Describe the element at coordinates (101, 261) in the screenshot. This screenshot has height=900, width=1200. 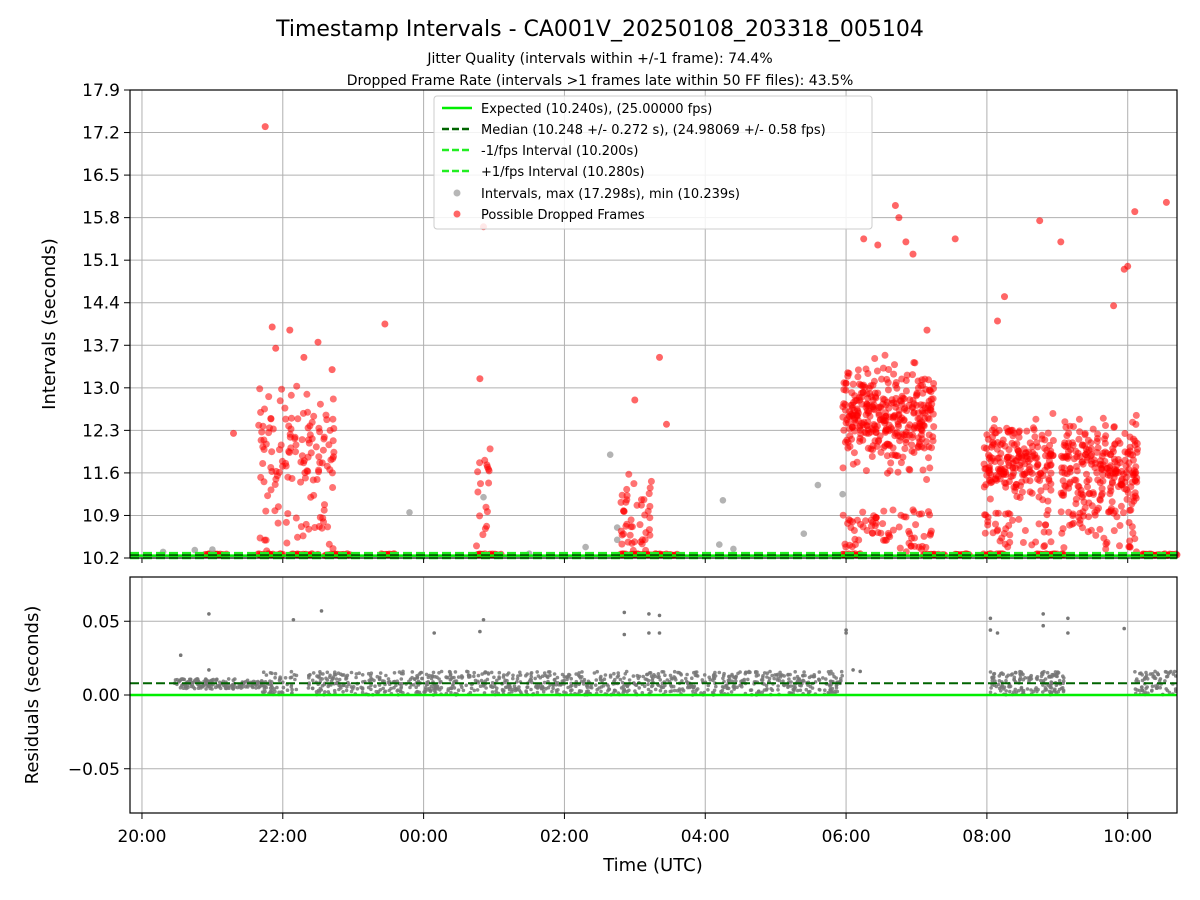
I see `intervals-ytick-label: 15.1` at that location.